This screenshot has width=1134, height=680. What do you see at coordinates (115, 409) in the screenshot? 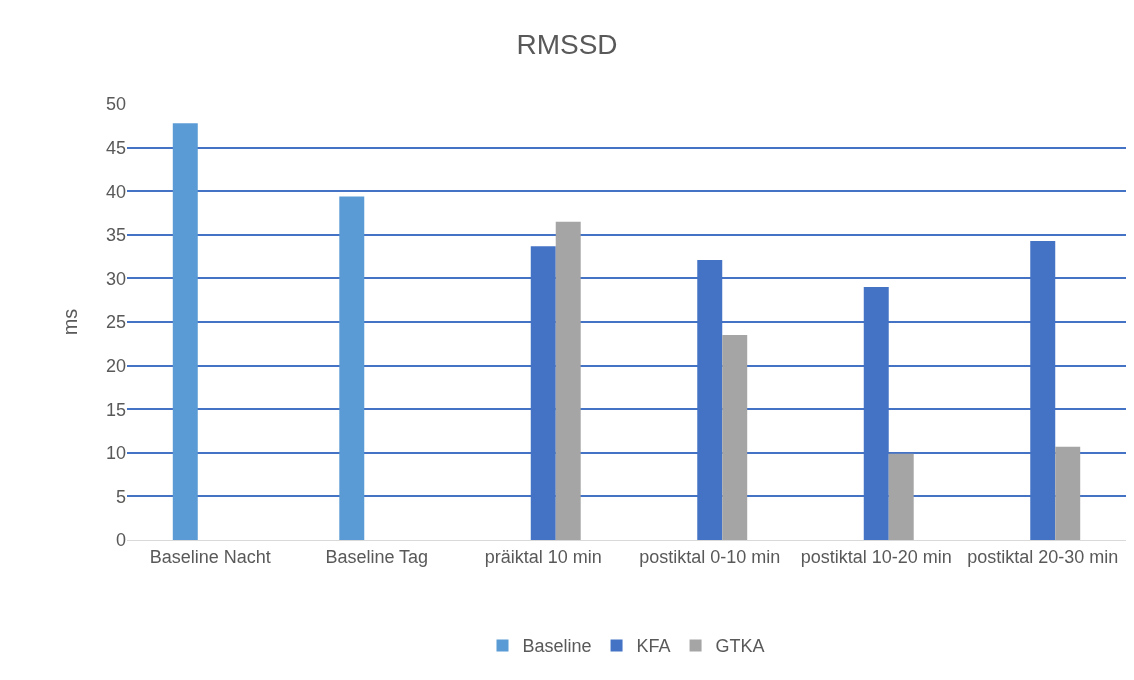
I see `y-tick-label: 15` at bounding box center [115, 409].